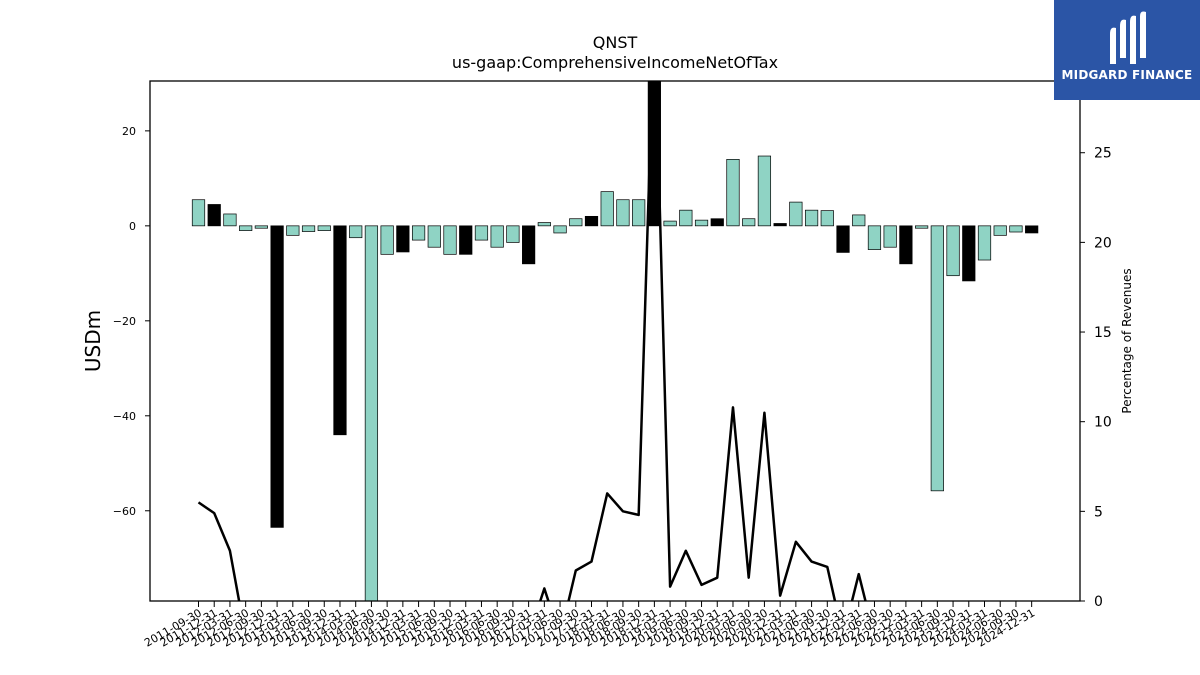  What do you see at coordinates (124, 416) in the screenshot?
I see `y-tick-label: −40` at bounding box center [124, 416].